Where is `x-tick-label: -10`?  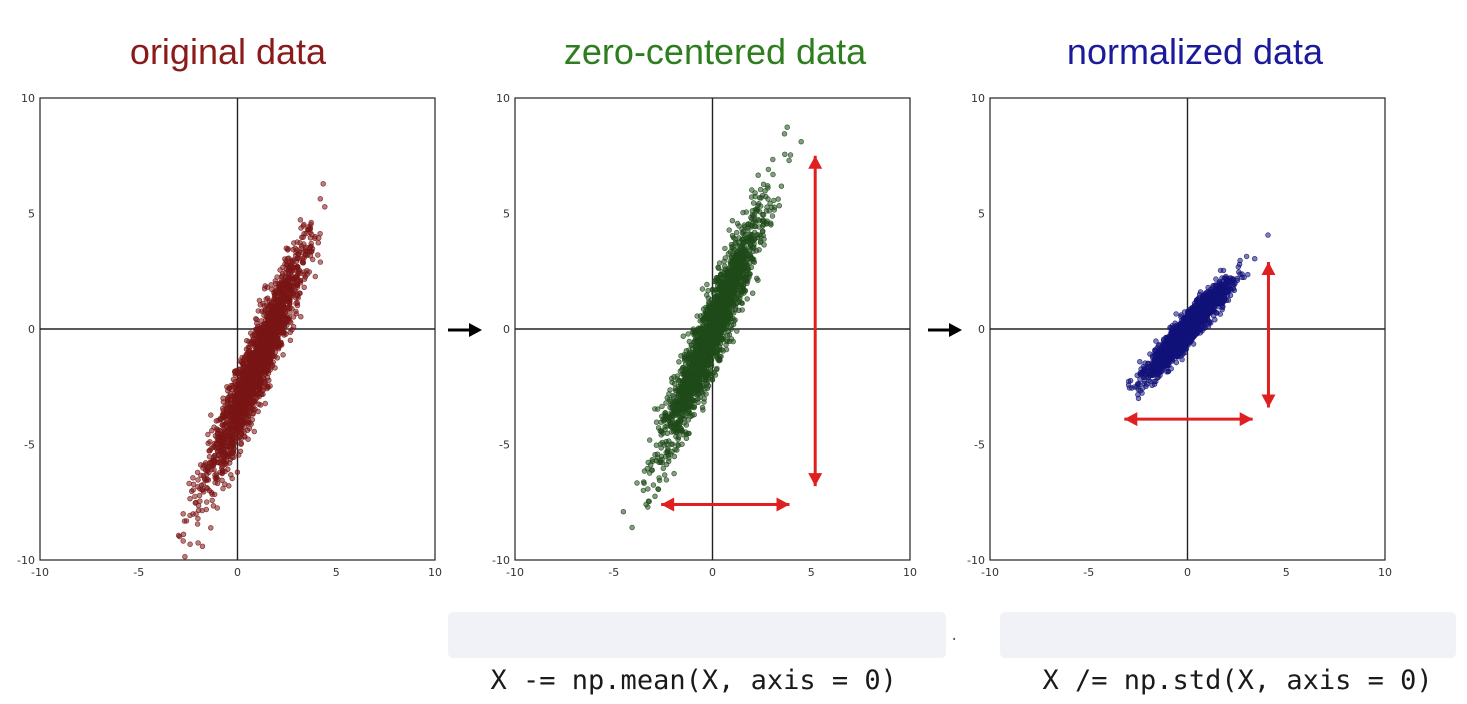 x-tick-label: -10 is located at coordinates (990, 572).